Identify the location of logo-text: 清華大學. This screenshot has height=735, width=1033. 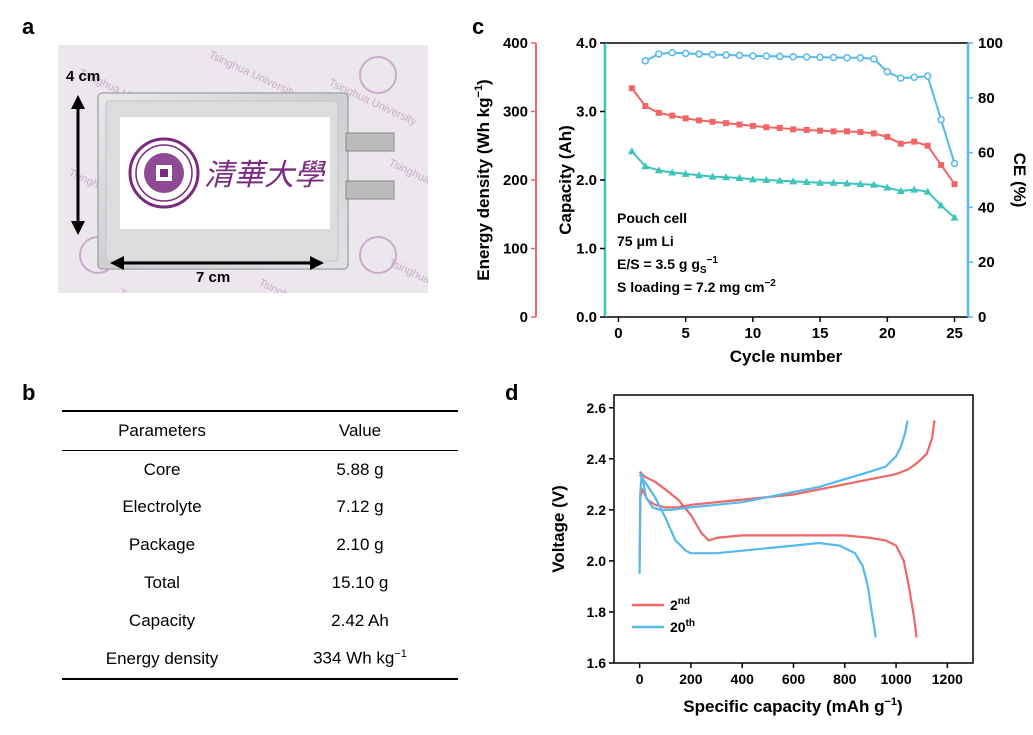
(265, 175).